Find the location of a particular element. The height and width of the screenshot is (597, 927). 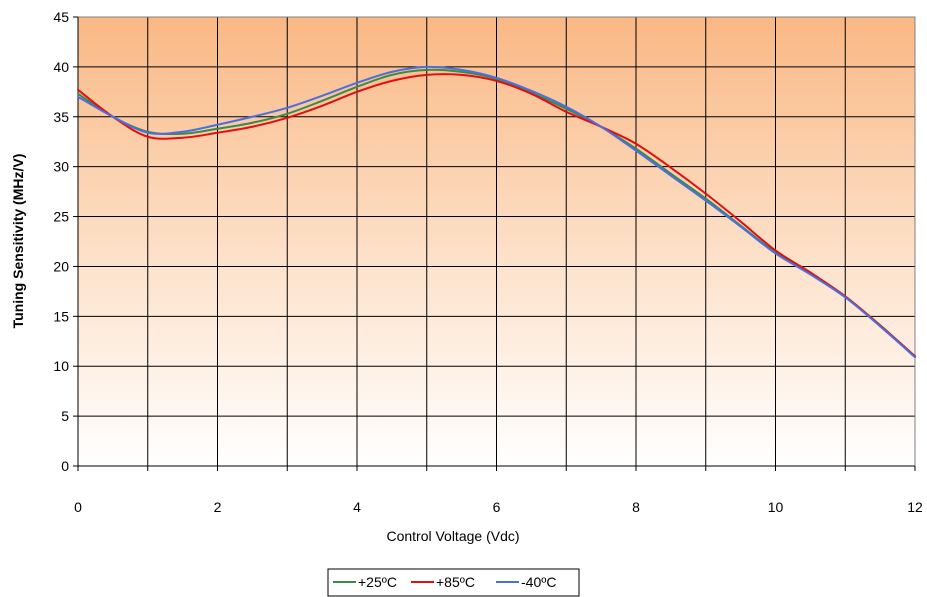

y-tick-label: 25 is located at coordinates (61, 217).